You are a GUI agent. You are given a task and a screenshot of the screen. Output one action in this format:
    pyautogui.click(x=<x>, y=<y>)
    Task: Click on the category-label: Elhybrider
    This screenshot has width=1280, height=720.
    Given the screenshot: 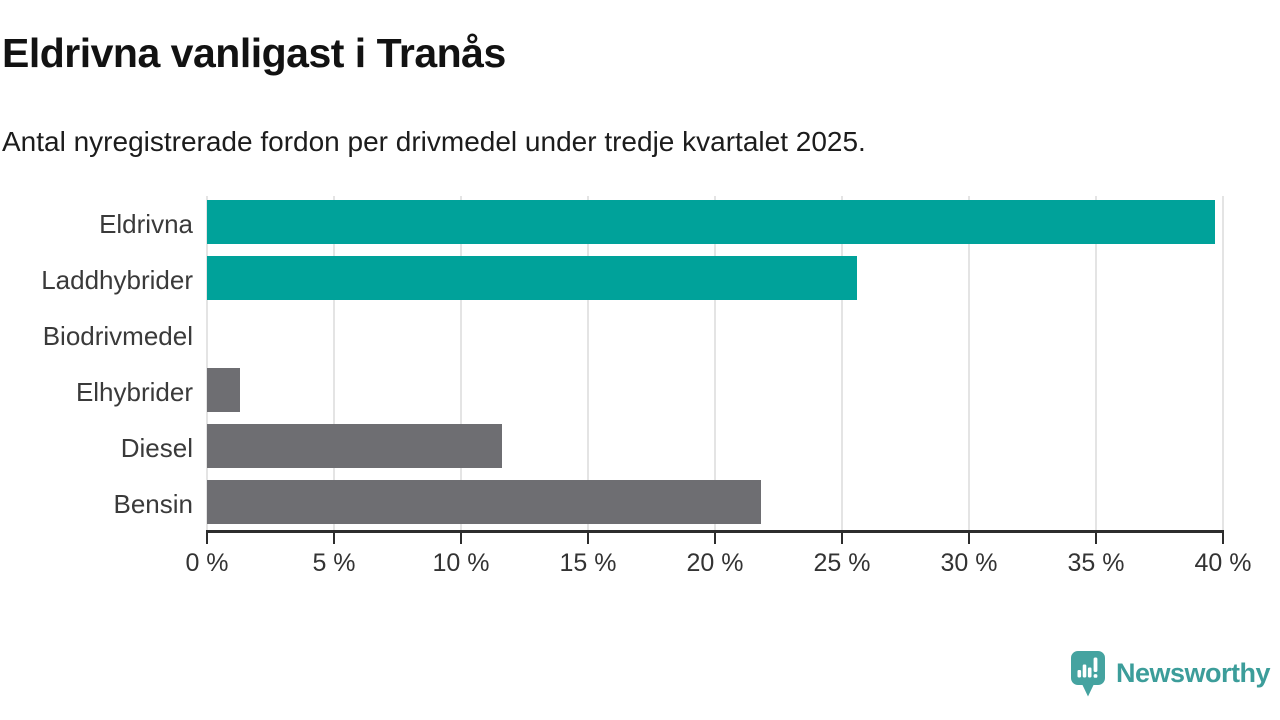 What is the action you would take?
    pyautogui.click(x=134, y=392)
    